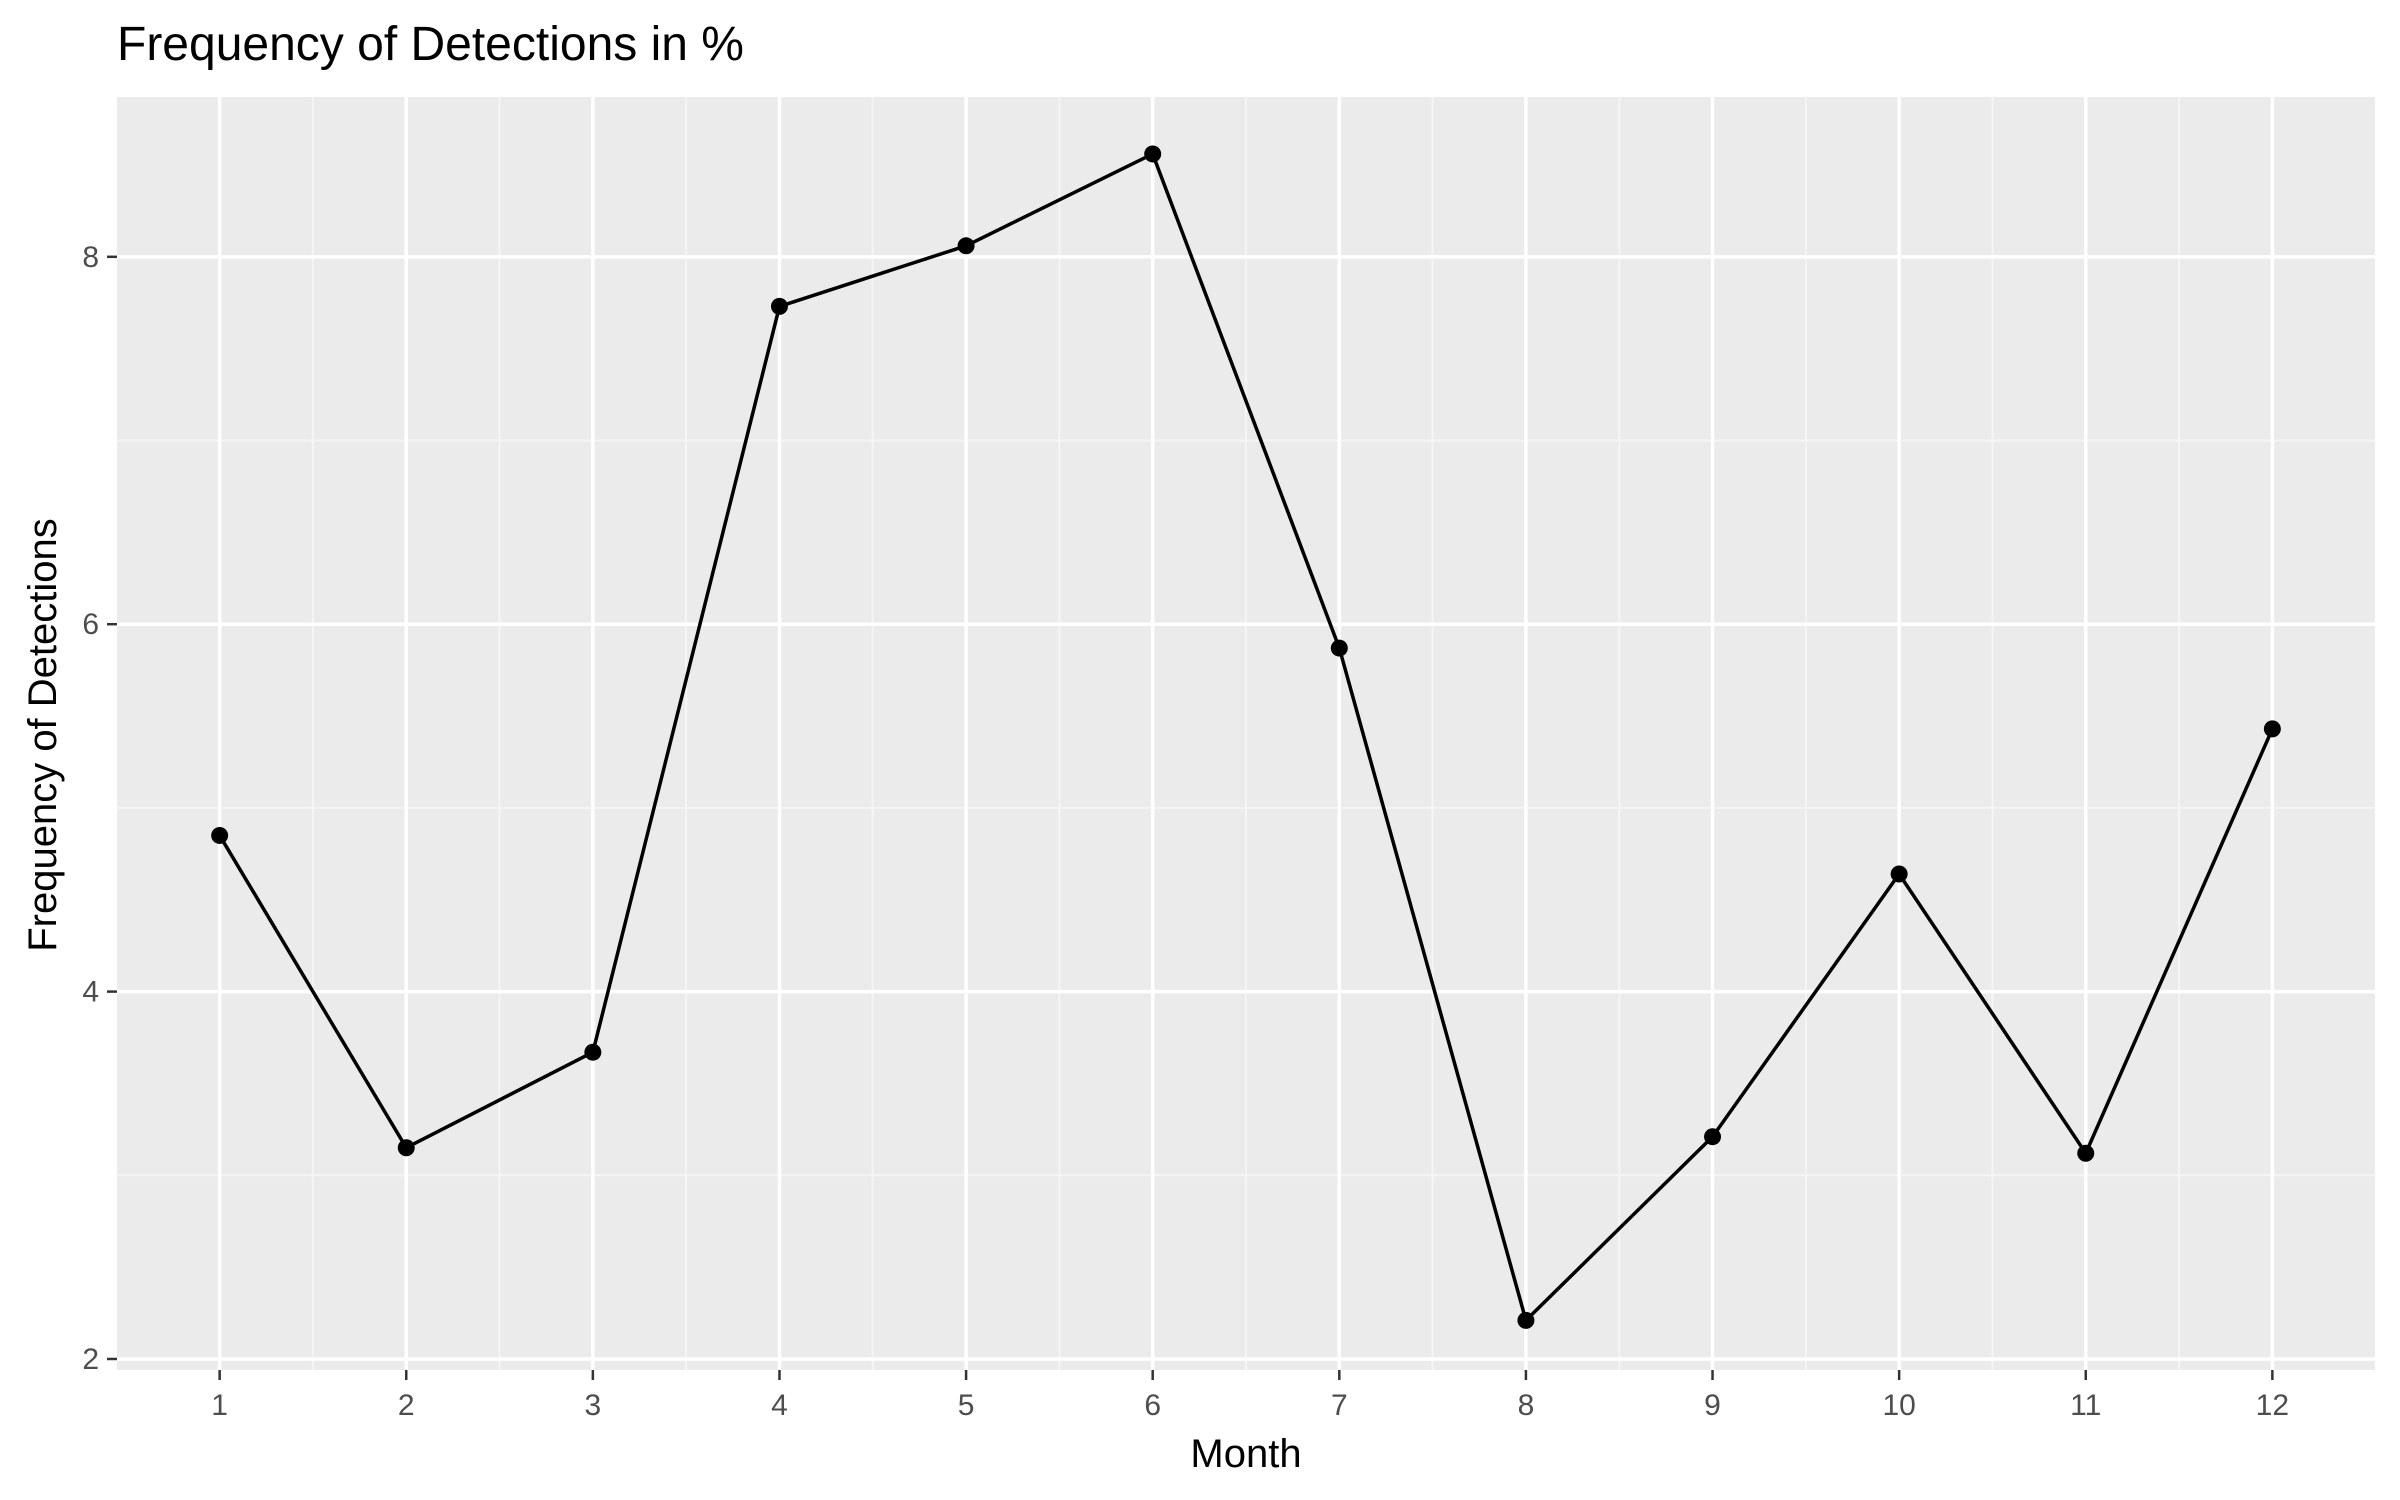 This screenshot has height=1500, width=2400. Describe the element at coordinates (99, 808) in the screenshot. I see `y-axis-ticks: 2 4 6 8` at that location.